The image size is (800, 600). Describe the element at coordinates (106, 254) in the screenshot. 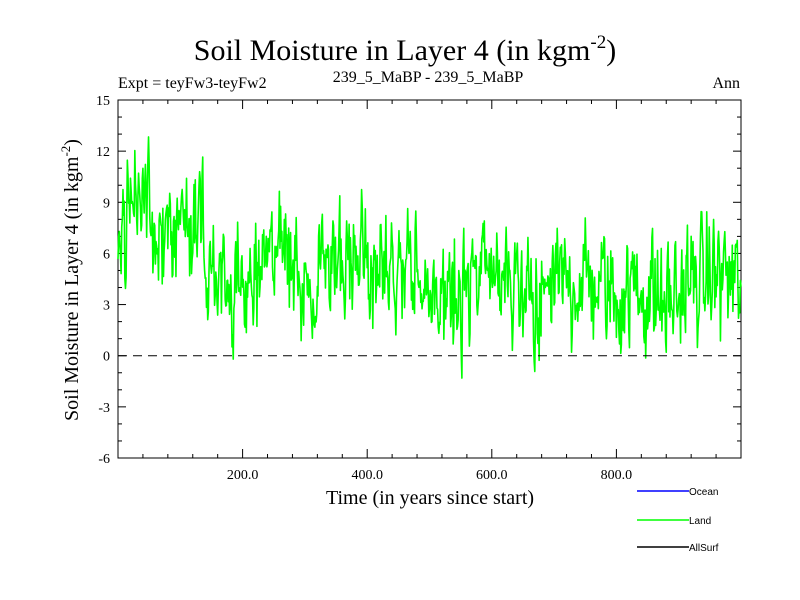

I see `y-tick-label: 6` at that location.